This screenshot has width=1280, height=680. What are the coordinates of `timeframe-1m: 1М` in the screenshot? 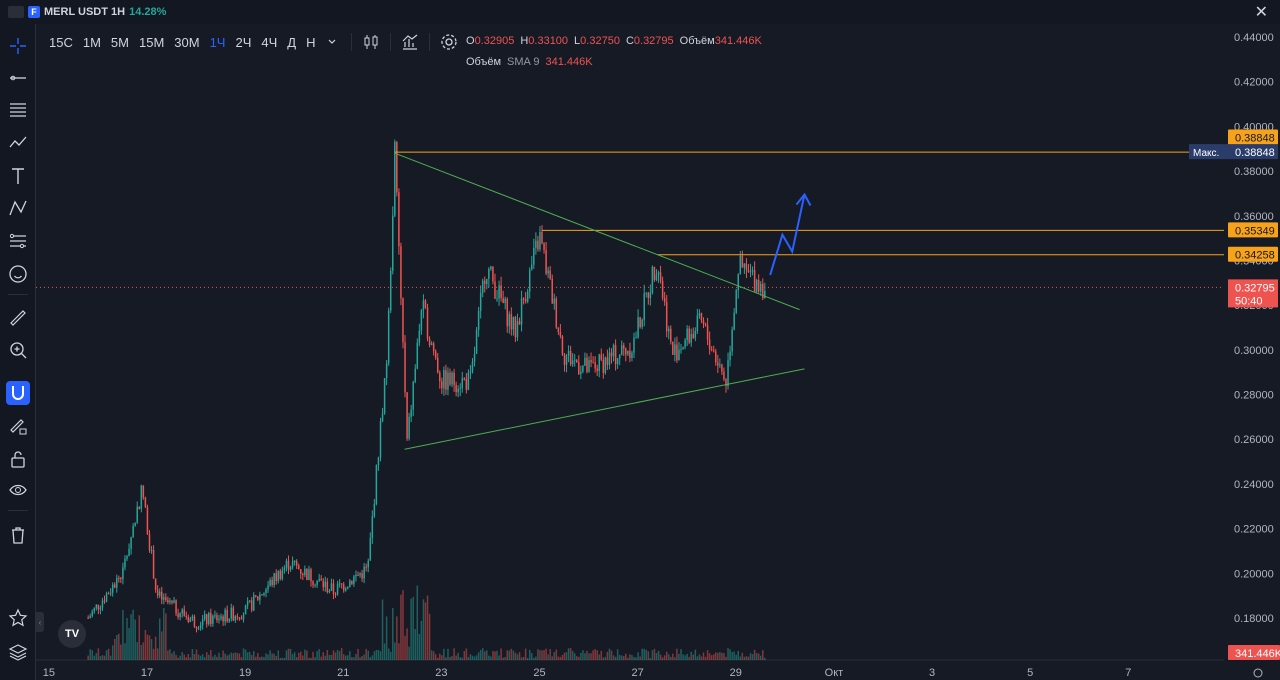 It's located at (91, 42).